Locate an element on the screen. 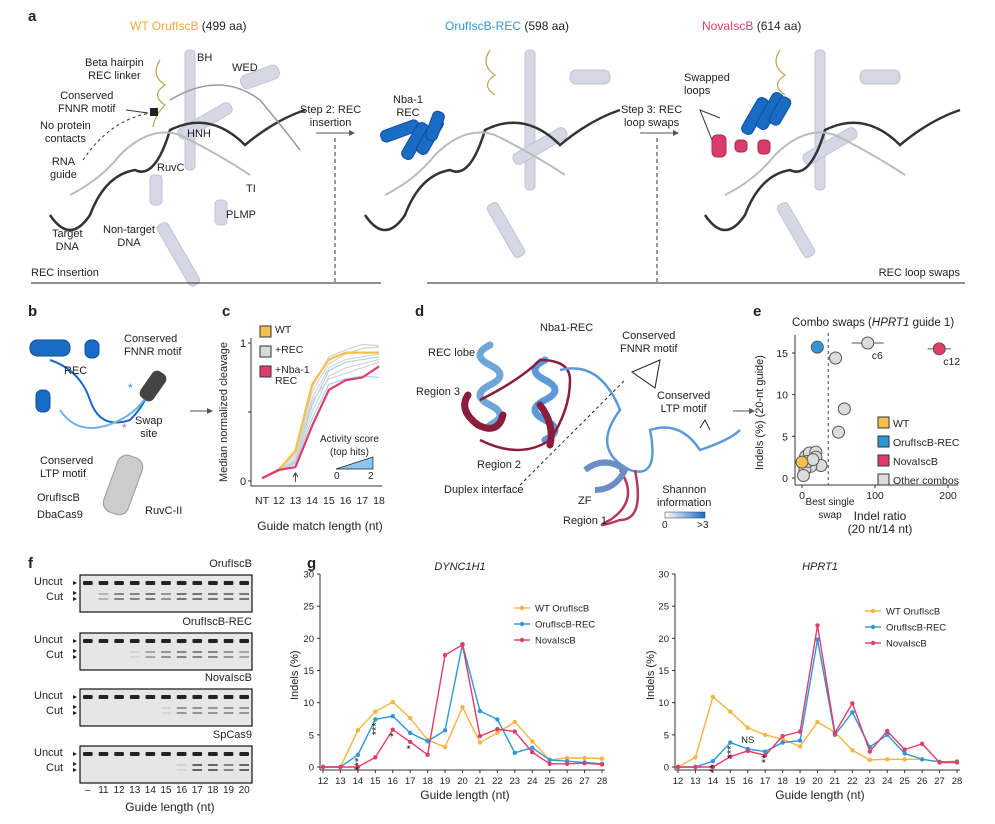  e-legend-label: OrufIscB-REC is located at coordinates (926, 443).